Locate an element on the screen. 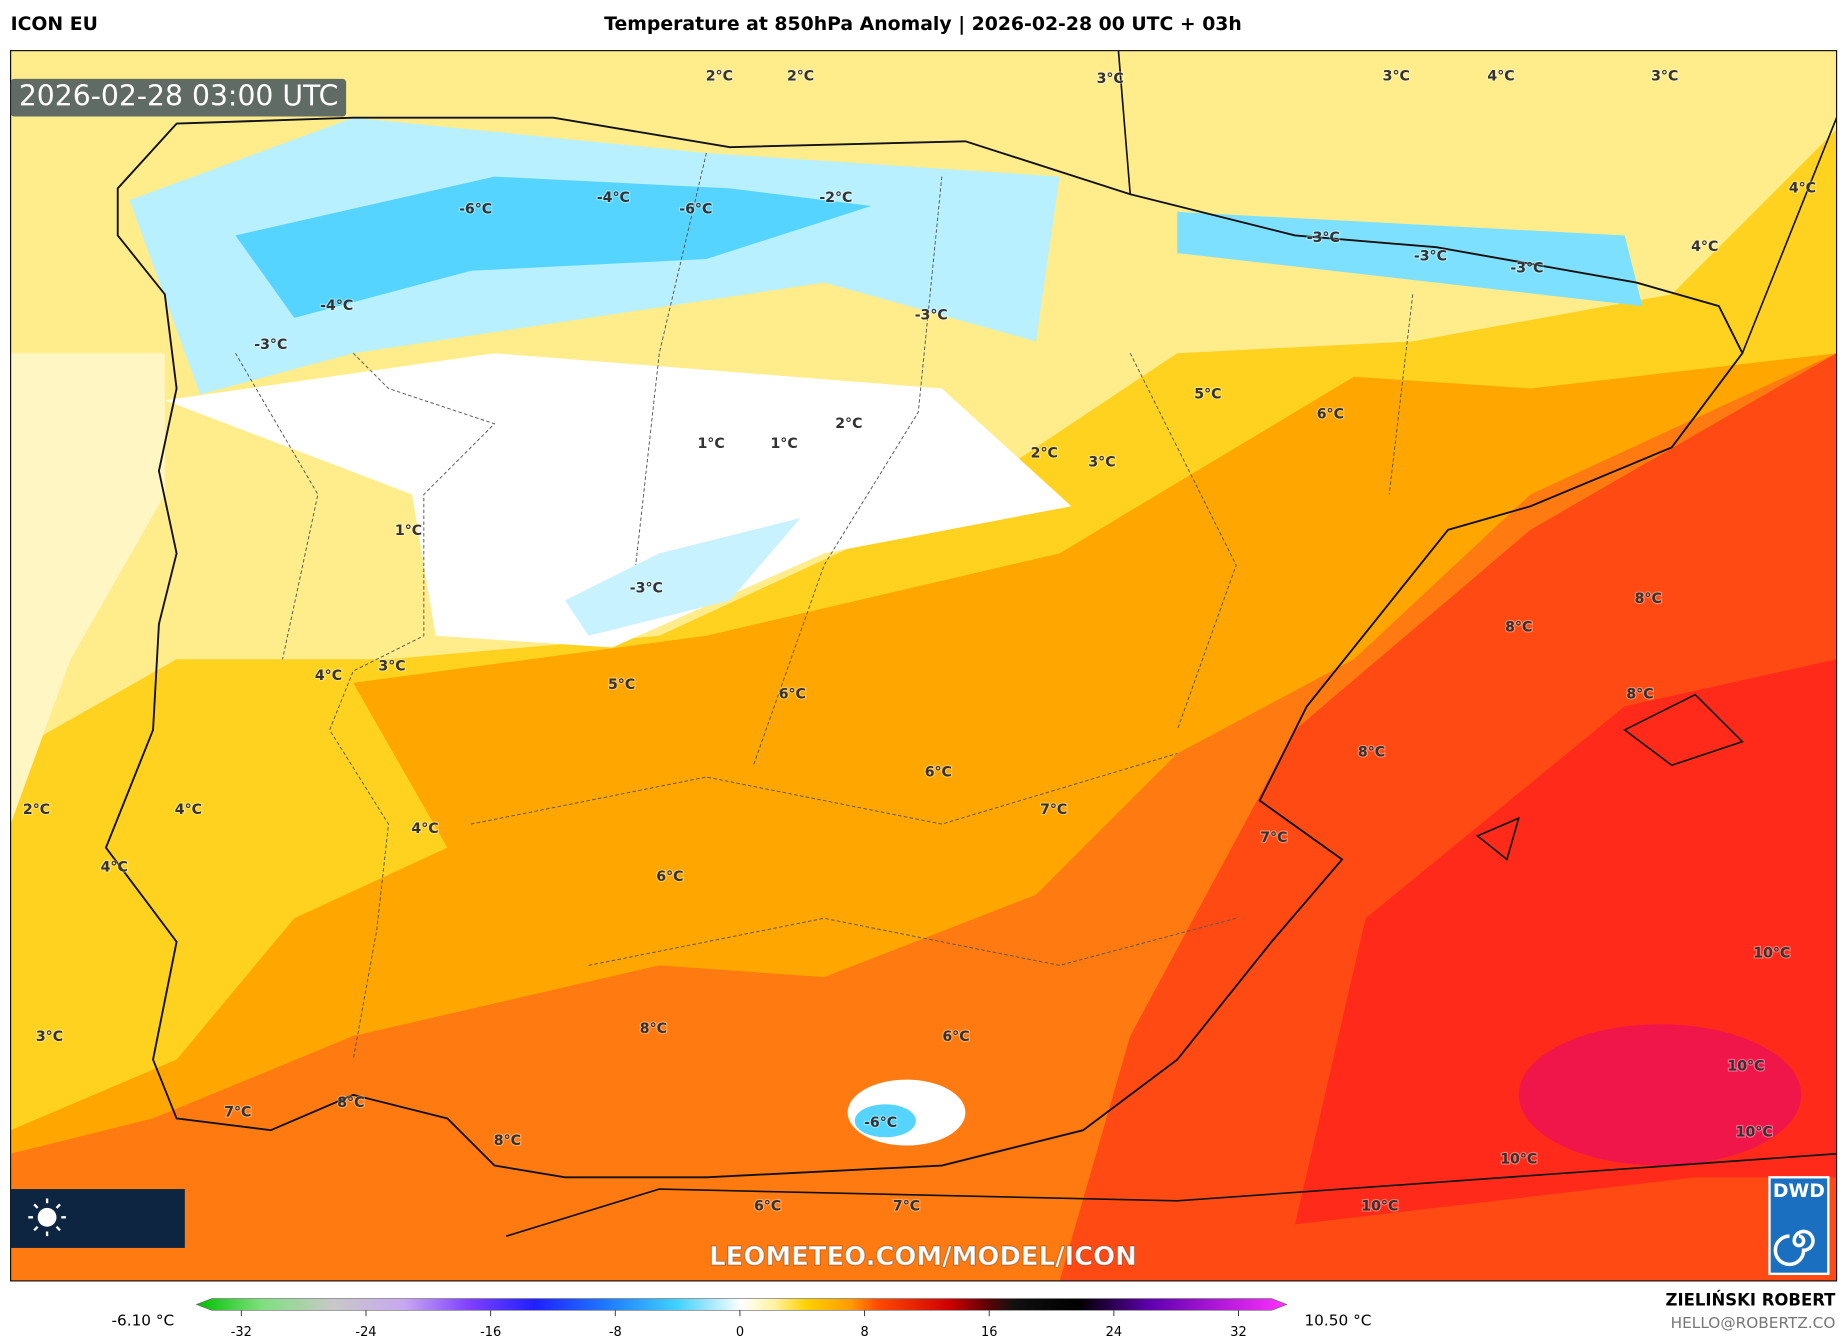 This screenshot has height=1338, width=1846. timestamp-box is located at coordinates (178, 97).